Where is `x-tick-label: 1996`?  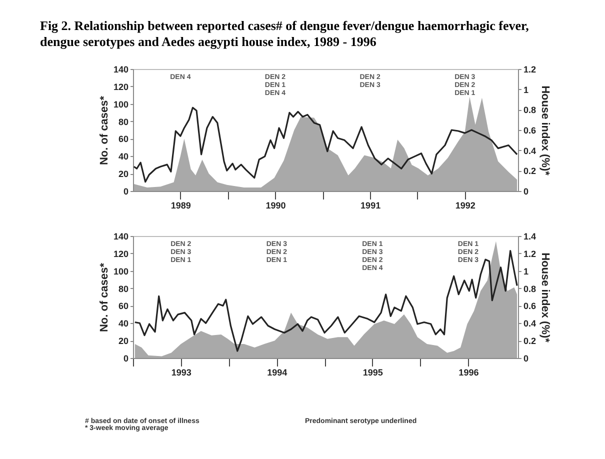
x-tick-label: 1996 is located at coordinates (468, 373).